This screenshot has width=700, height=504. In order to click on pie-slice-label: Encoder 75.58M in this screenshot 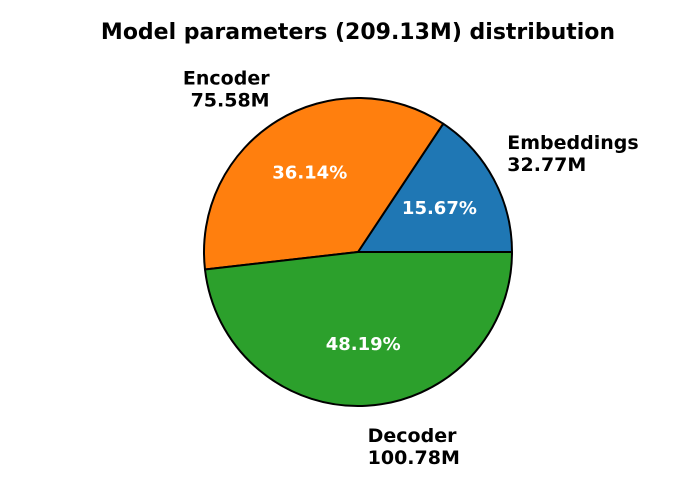, I will do `click(226, 90)`.